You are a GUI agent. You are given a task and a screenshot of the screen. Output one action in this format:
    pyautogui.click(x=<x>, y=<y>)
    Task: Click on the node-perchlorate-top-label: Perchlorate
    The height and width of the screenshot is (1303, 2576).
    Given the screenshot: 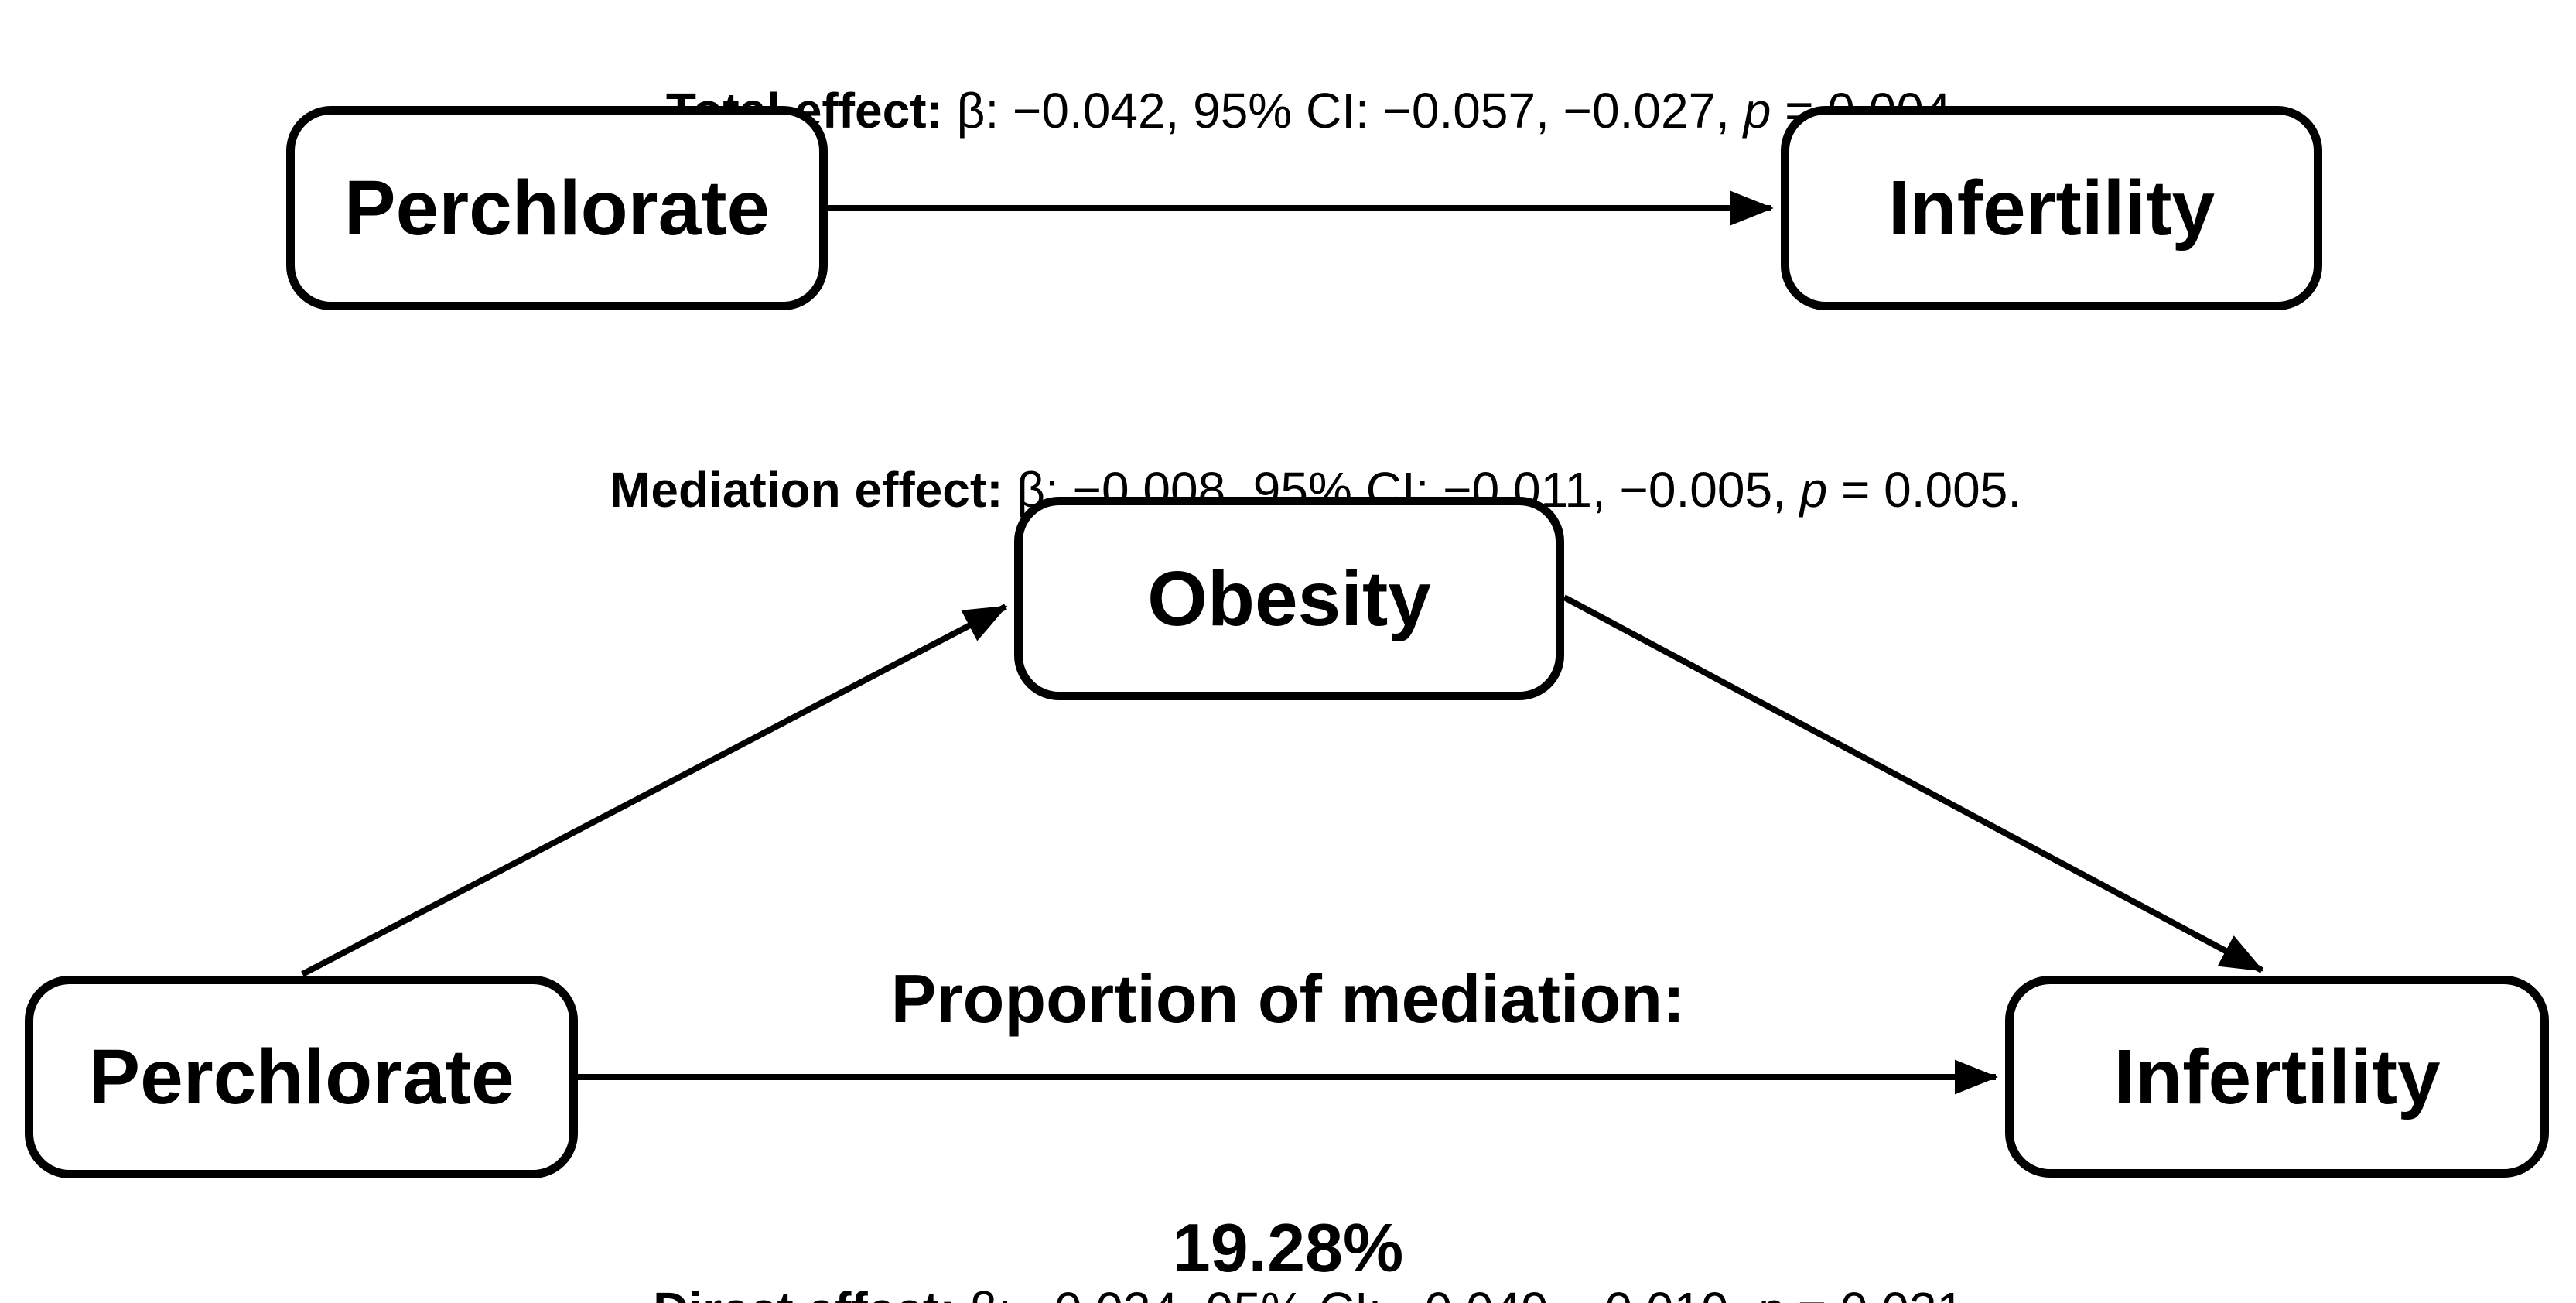 What is the action you would take?
    pyautogui.click(x=556, y=208)
    